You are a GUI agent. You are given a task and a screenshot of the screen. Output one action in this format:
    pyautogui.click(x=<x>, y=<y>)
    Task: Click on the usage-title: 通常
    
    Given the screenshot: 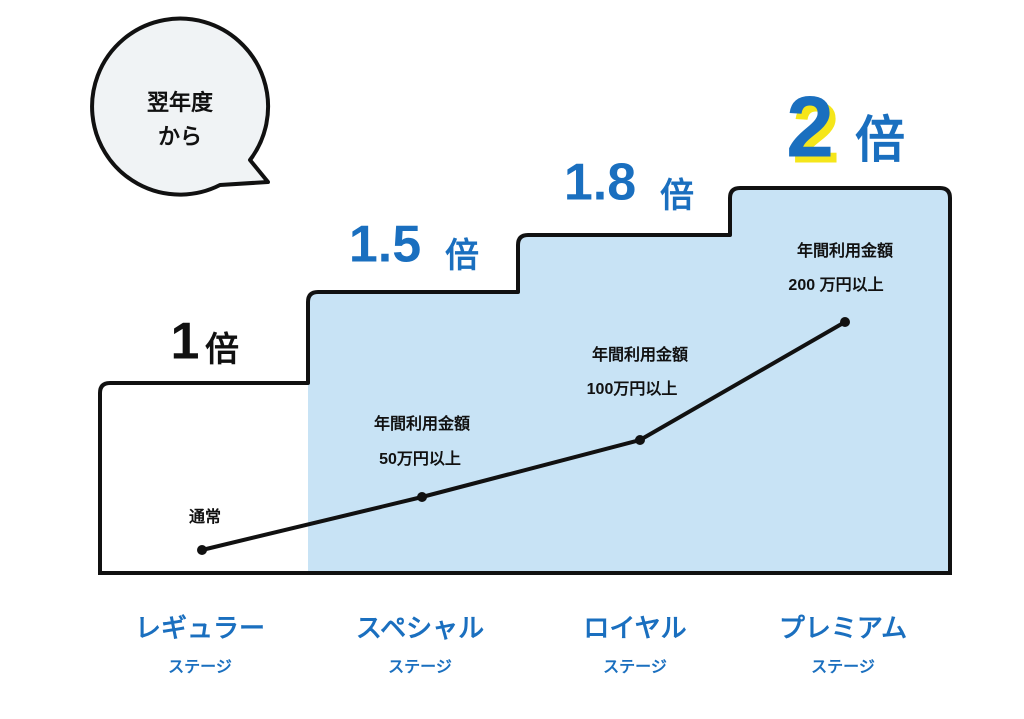 What is the action you would take?
    pyautogui.click(x=205, y=516)
    